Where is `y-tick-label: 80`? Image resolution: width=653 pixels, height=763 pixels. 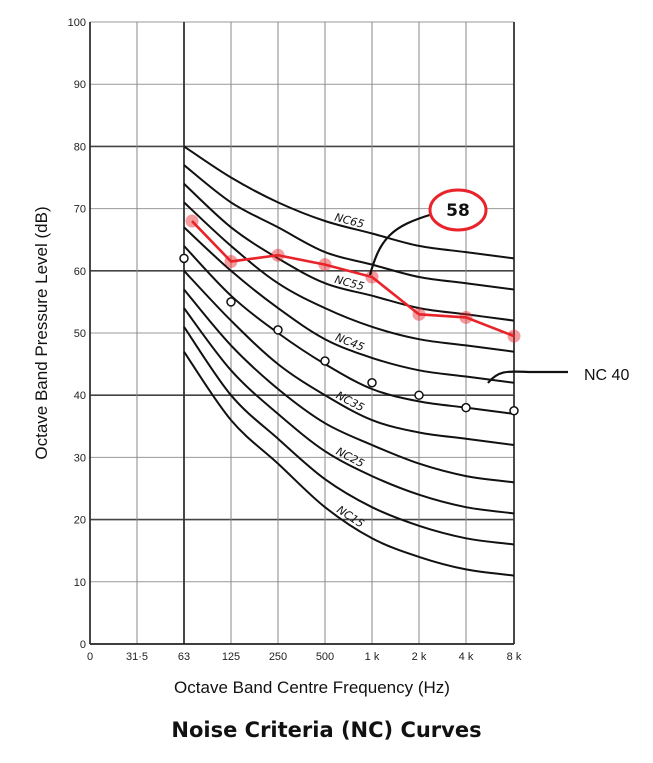
y-tick-label: 80 is located at coordinates (80, 147).